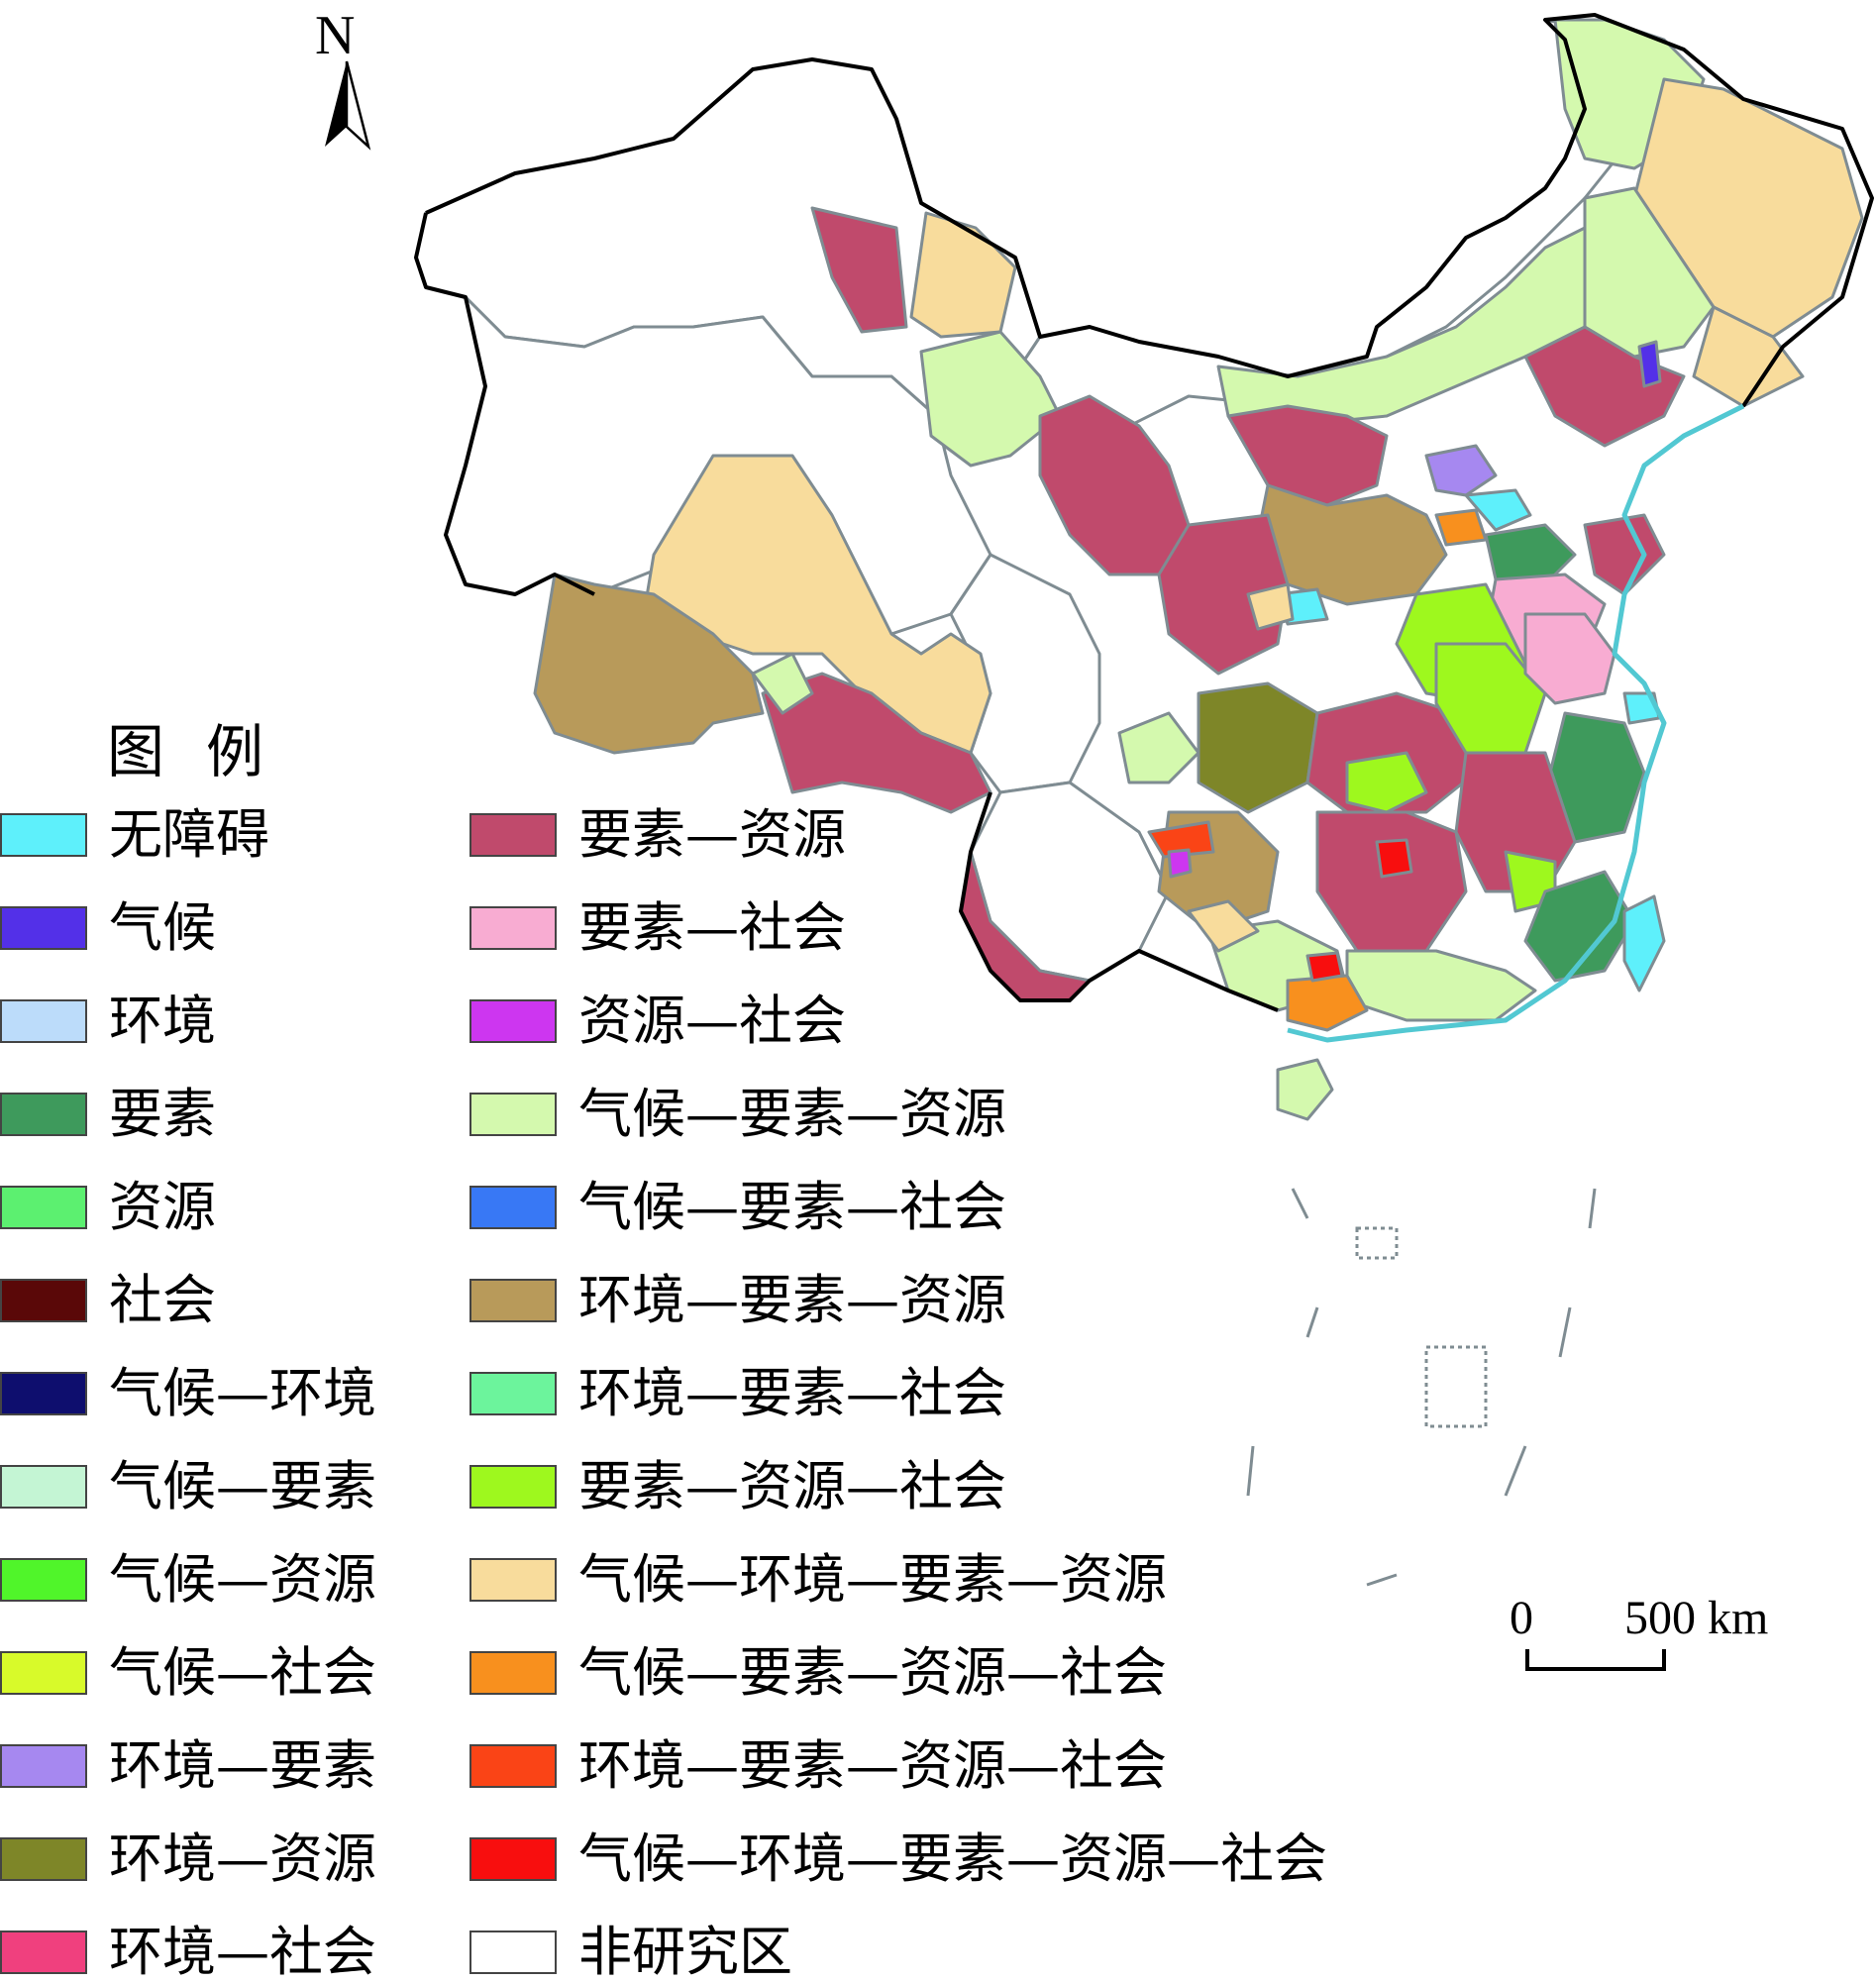 The width and height of the screenshot is (1876, 1983). I want to click on legend-label: 气候—环境, so click(242, 1393).